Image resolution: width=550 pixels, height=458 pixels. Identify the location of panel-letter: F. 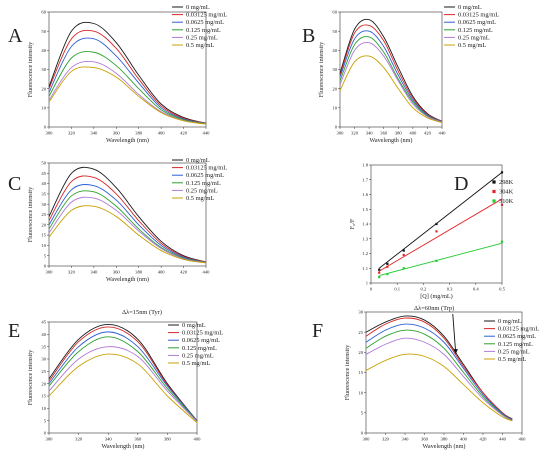
(317, 331).